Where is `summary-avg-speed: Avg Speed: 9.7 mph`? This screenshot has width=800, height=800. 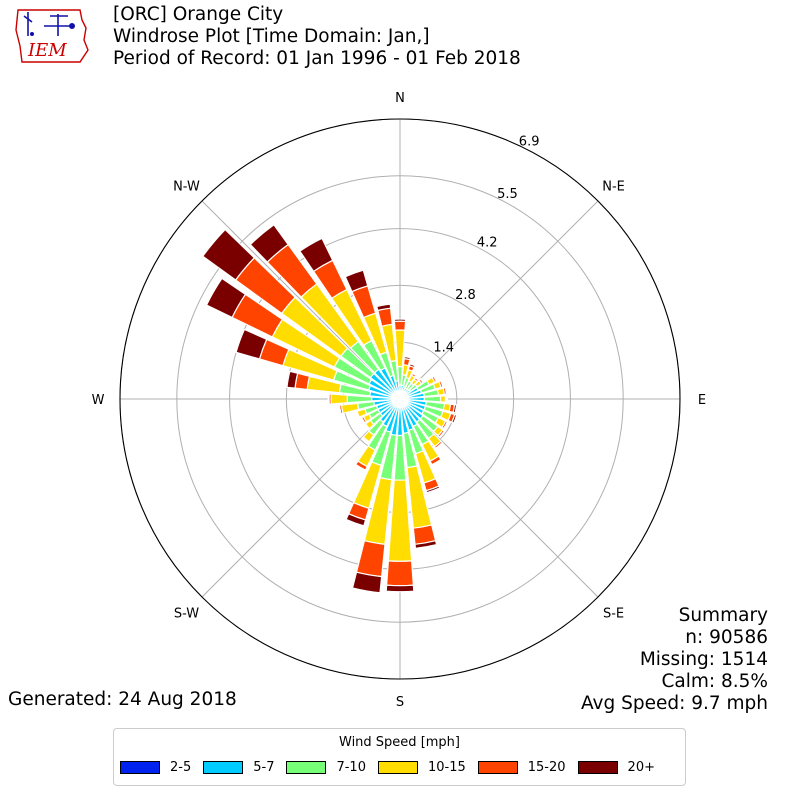
summary-avg-speed: Avg Speed: 9.7 mph is located at coordinates (674, 703).